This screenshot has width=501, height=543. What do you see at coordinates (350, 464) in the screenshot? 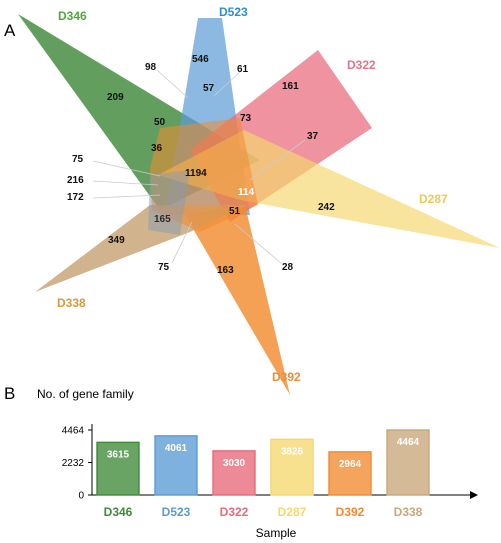
I see `bar-value-label: 2964` at bounding box center [350, 464].